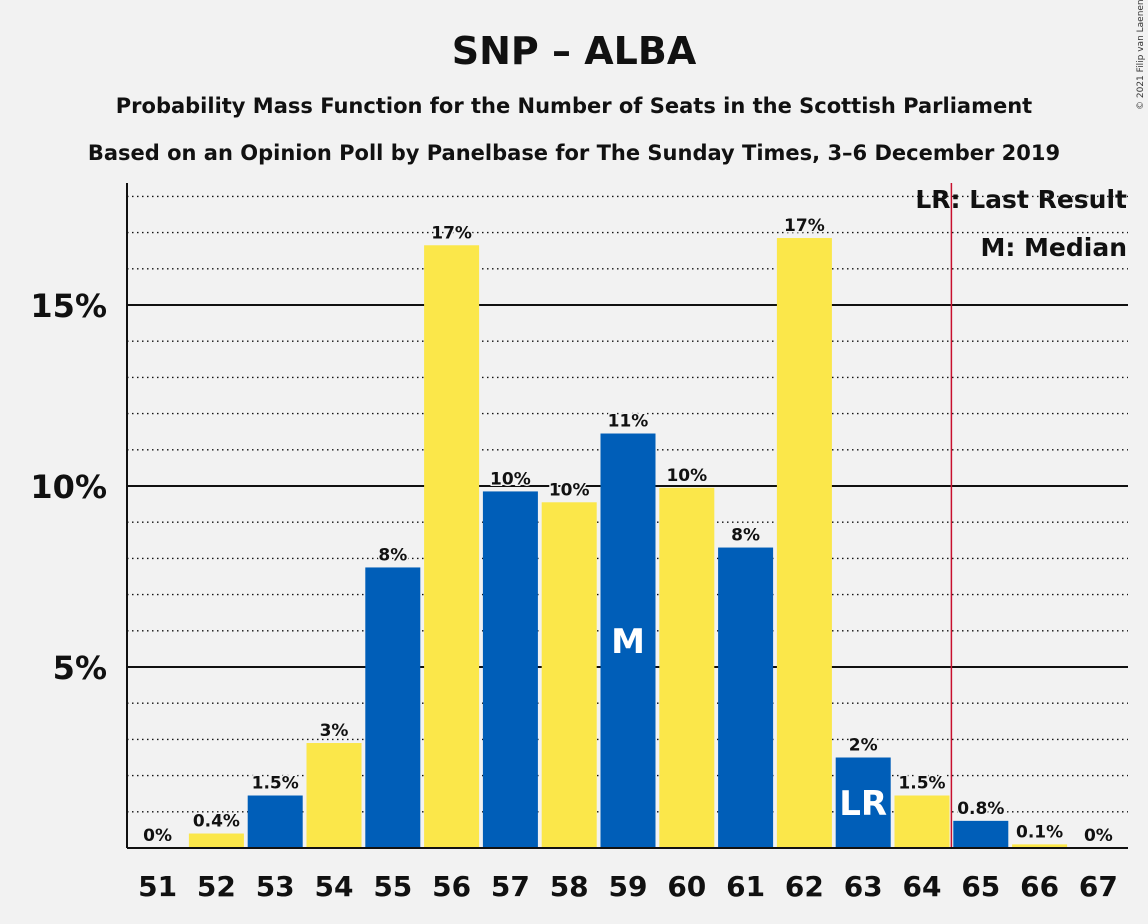 Image resolution: width=1148 pixels, height=924 pixels. Describe the element at coordinates (628, 886) in the screenshot. I see `x-tick-label: 59` at that location.